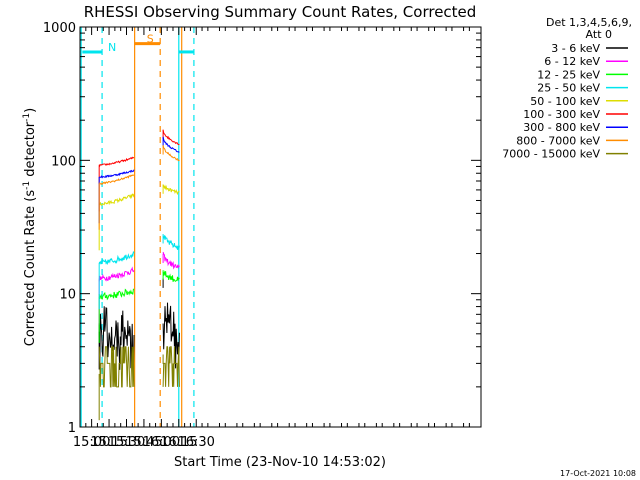 The image size is (640, 480). What do you see at coordinates (139, 275) in the screenshot?
I see `series-group` at bounding box center [139, 275].